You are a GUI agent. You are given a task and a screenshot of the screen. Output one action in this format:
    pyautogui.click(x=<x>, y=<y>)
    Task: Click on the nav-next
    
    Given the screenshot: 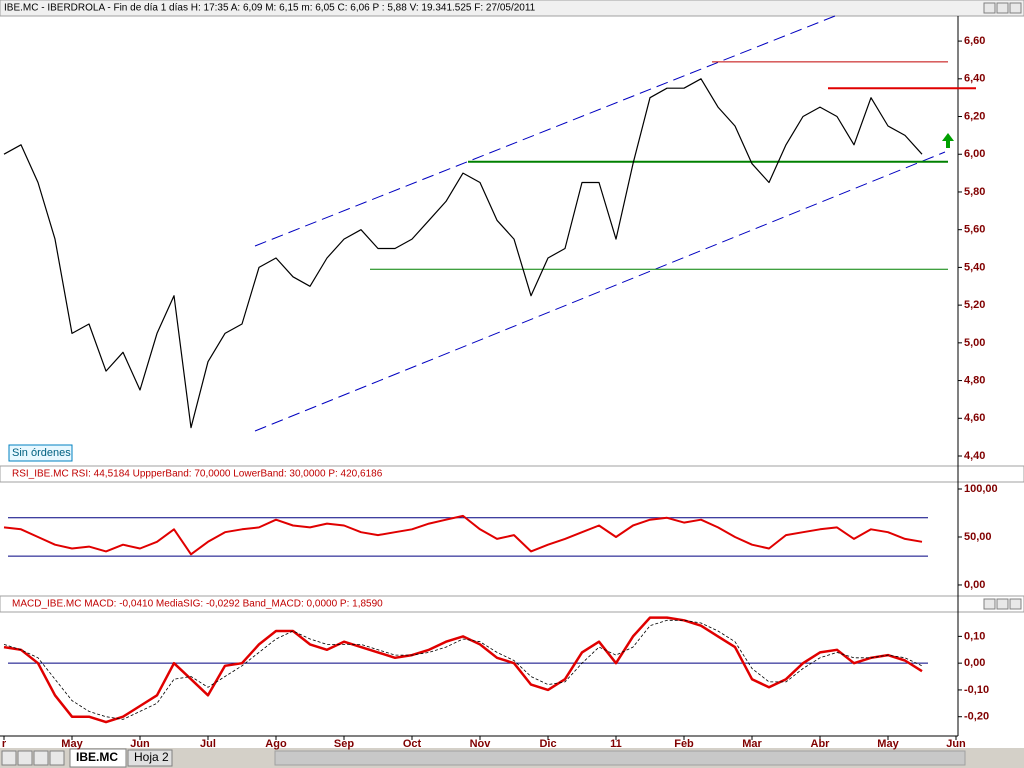 What is the action you would take?
    pyautogui.click(x=41, y=758)
    